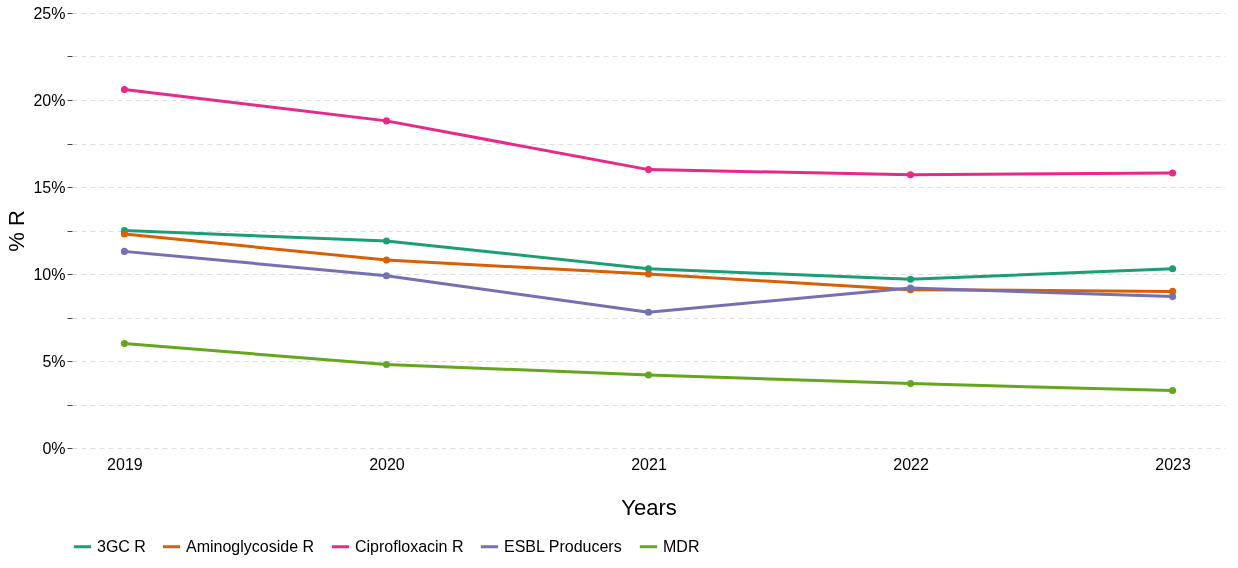 The width and height of the screenshot is (1238, 568). Describe the element at coordinates (121, 546) in the screenshot. I see `legend-label: 3GC R` at that location.